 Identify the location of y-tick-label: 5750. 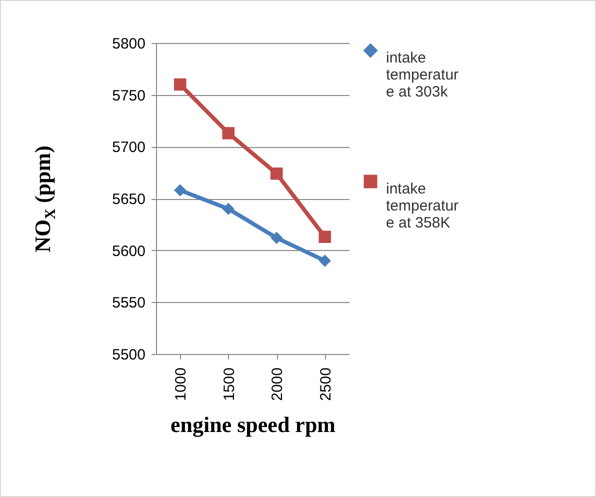
(129, 95).